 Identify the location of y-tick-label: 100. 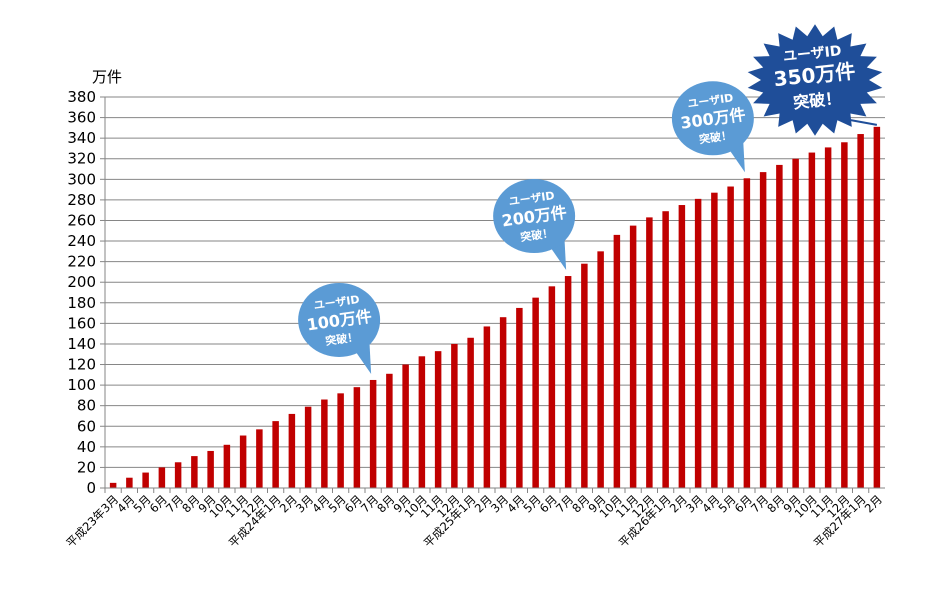
(81, 385).